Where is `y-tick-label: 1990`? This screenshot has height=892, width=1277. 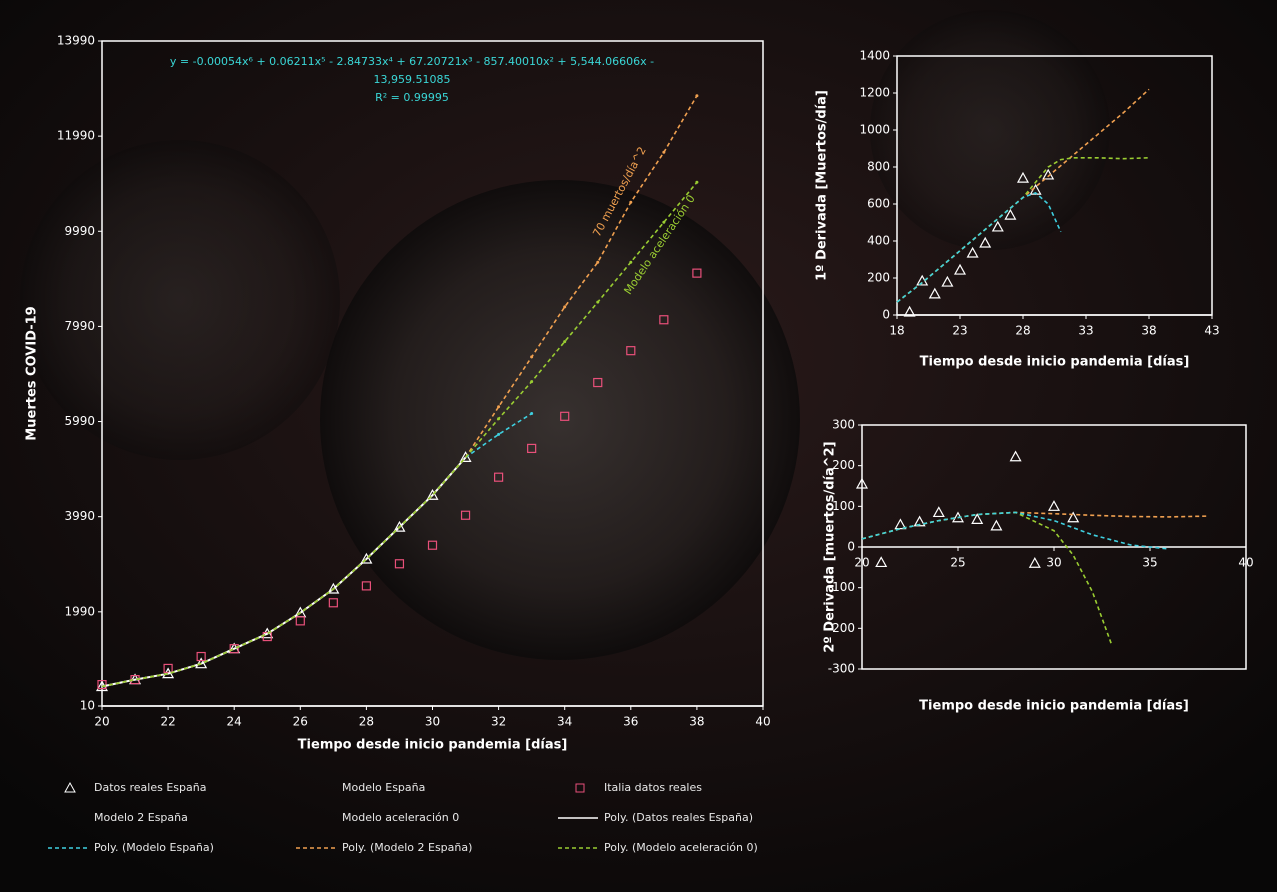
y-tick-label: 1990 is located at coordinates (79, 611).